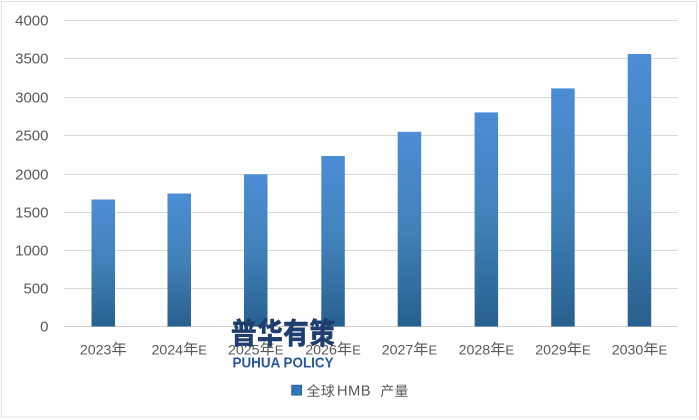 This screenshot has width=699, height=420. What do you see at coordinates (31, 59) in the screenshot?
I see `svg-text: 3500` at bounding box center [31, 59].